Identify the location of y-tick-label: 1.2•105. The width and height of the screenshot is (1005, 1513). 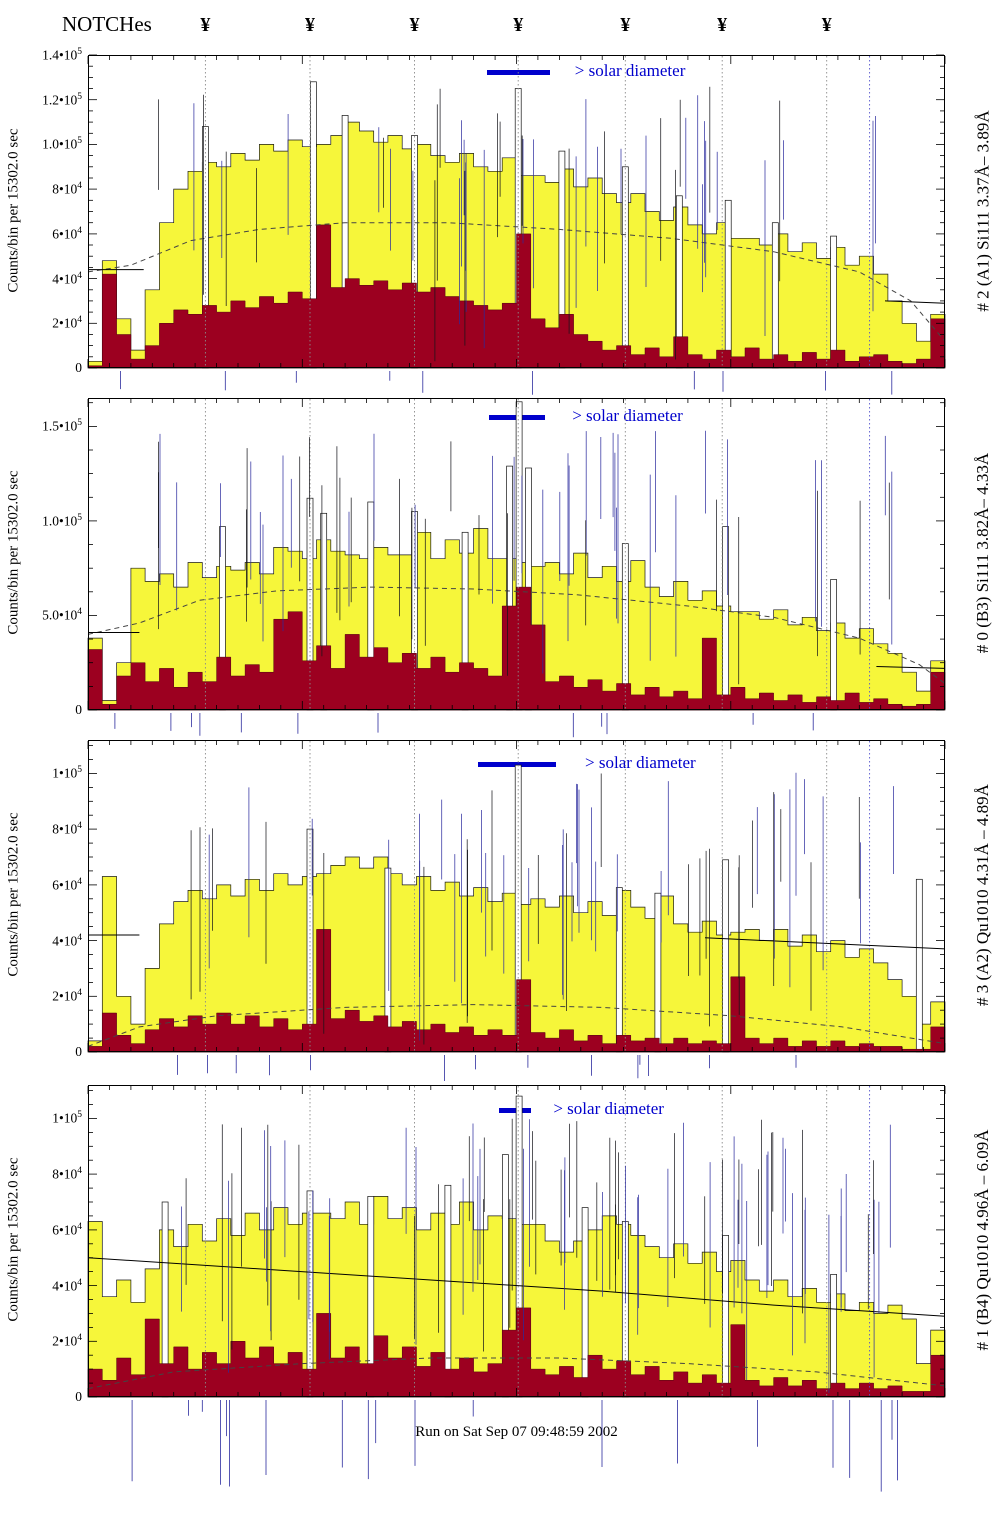
(62, 99).